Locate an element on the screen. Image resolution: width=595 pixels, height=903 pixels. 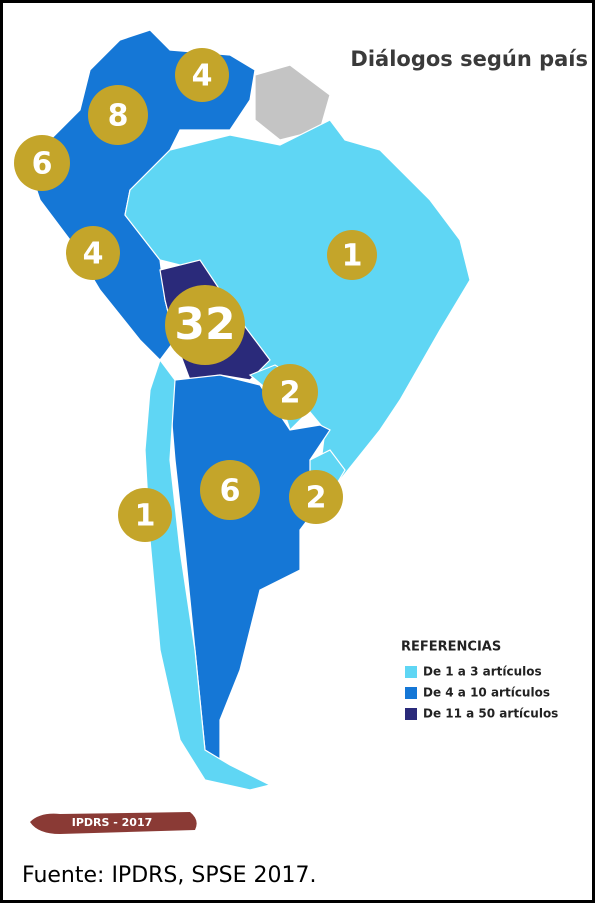
bubble-label: 8 is located at coordinates (118, 116).